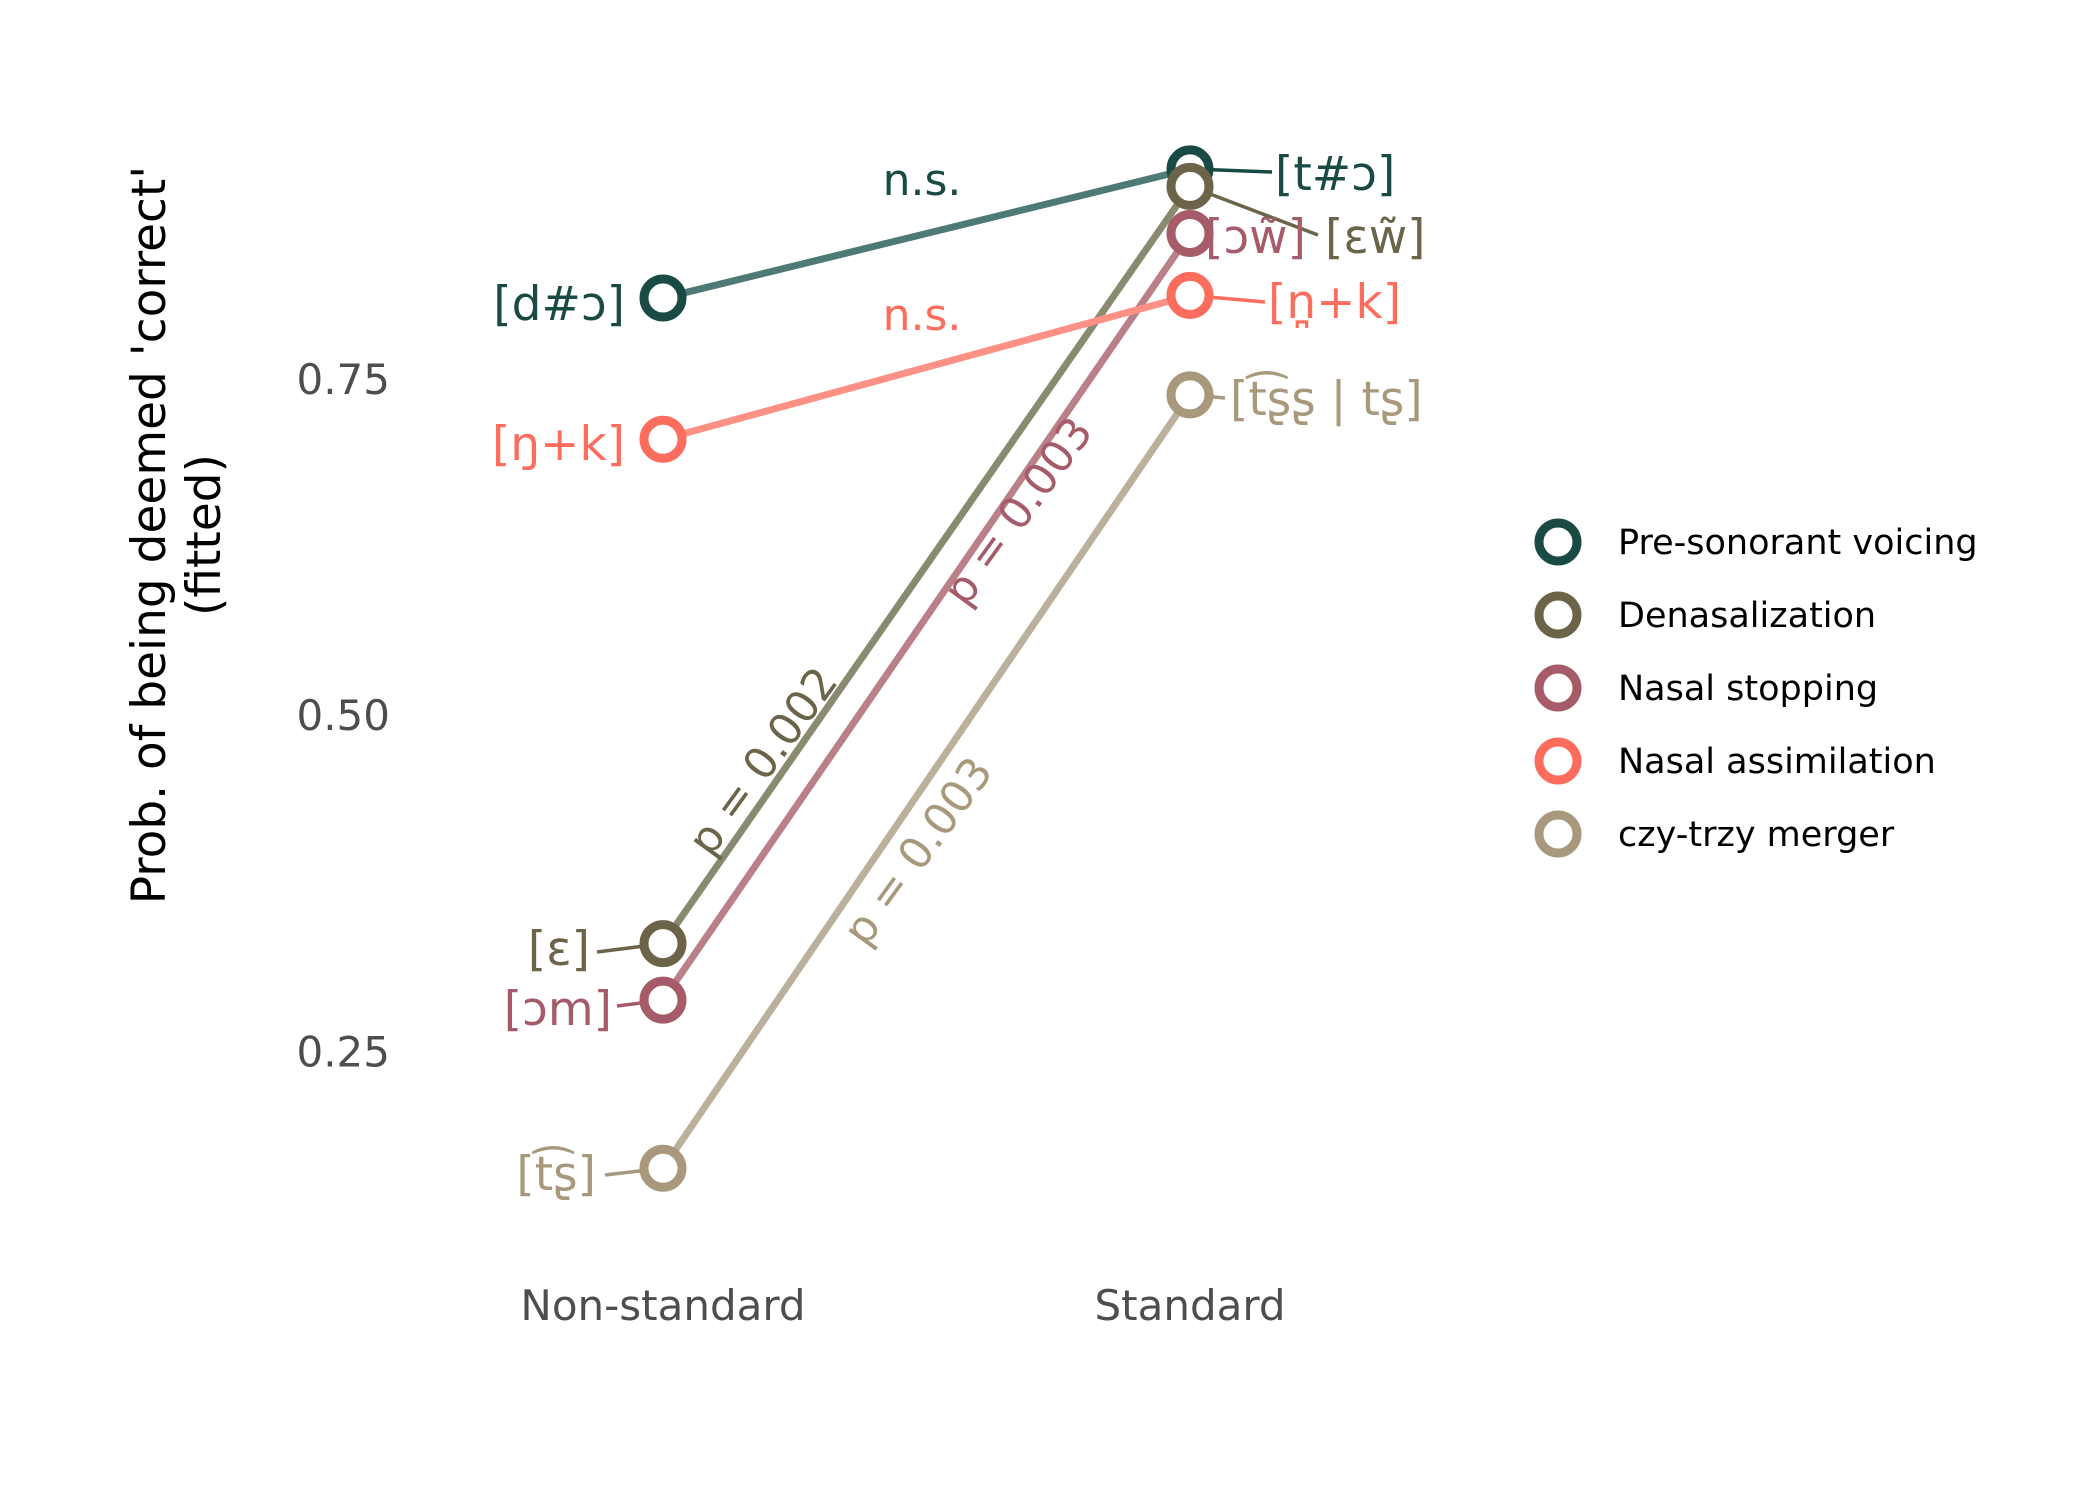 The height and width of the screenshot is (1500, 2100). Describe the element at coordinates (1756, 835) in the screenshot. I see `legend-label: czy-trzy merger` at that location.